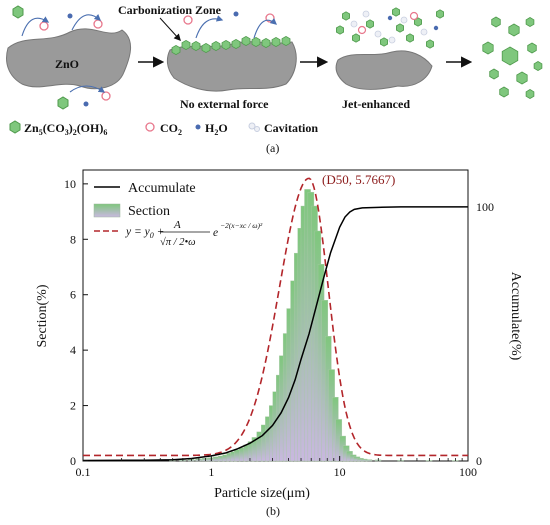 This screenshot has width=550, height=525. I want to click on legend-cavitation: Cavitation, so click(291, 128).